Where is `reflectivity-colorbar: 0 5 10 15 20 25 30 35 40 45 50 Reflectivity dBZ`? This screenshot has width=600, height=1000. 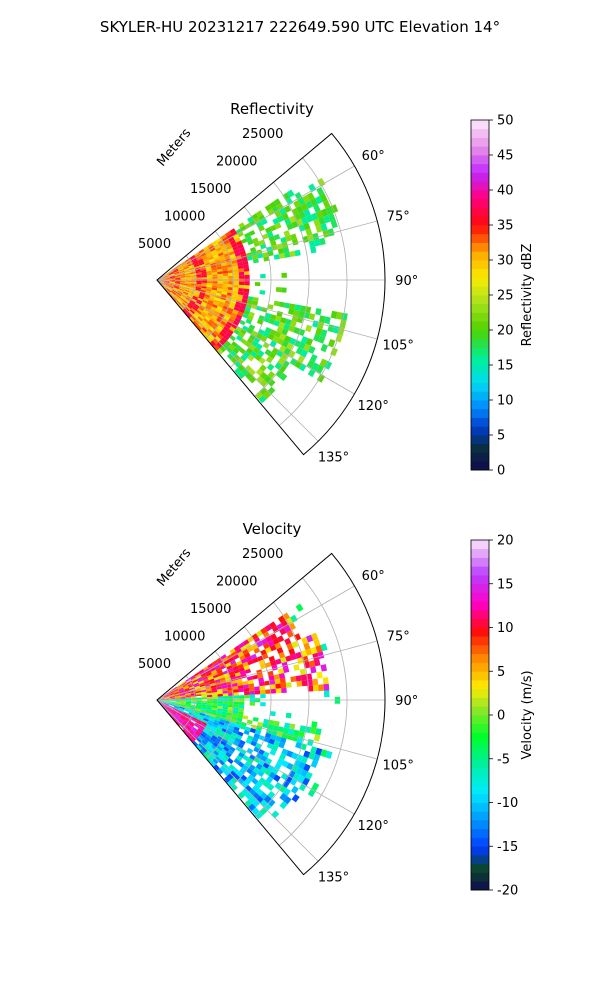 reflectivity-colorbar: 0 5 10 15 20 25 30 35 40 45 50 Reflectivity dBZ is located at coordinates (502, 296).